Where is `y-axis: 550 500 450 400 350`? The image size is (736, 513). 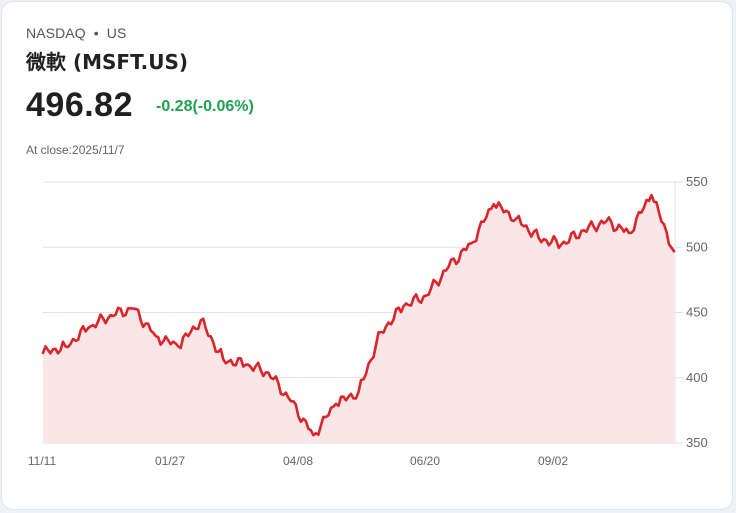
y-axis: 550 500 450 400 350 is located at coordinates (697, 312).